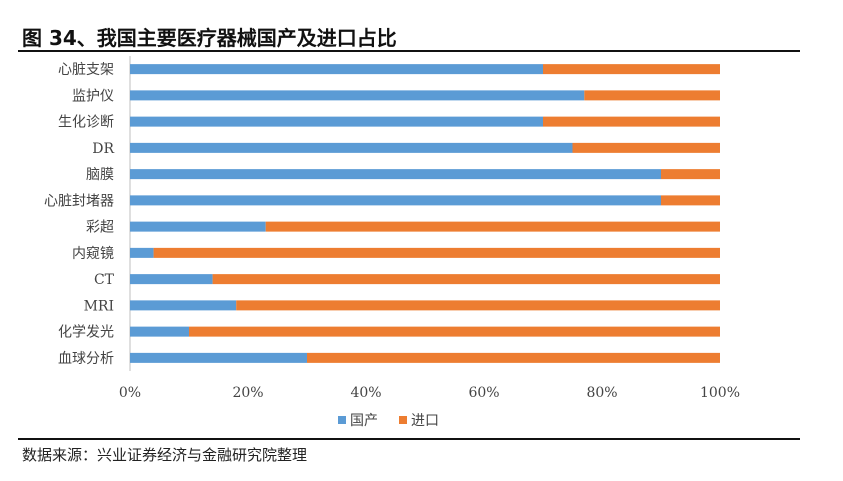 The width and height of the screenshot is (843, 481). I want to click on y-tick-label: 心脏封堵器, so click(79, 201).